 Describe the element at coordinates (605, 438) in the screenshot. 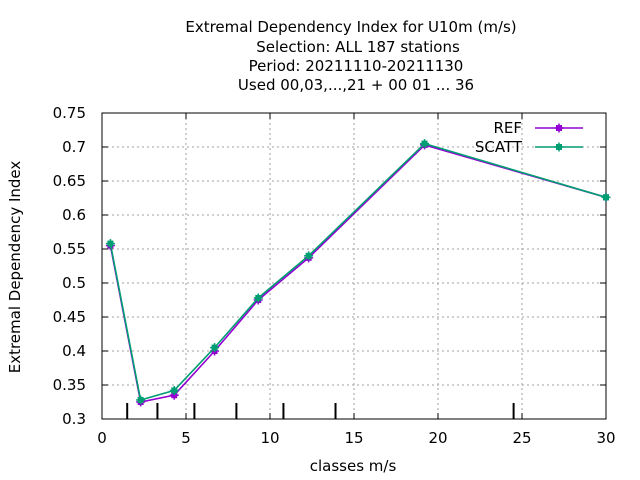

I see `x-tick-label: 30` at that location.